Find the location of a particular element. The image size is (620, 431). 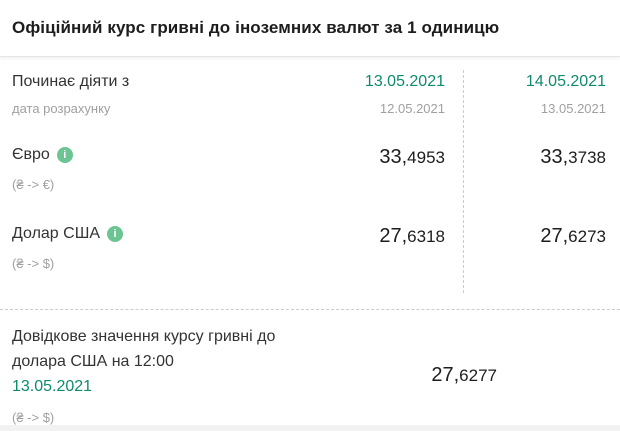

reference-pair: (₴ -> $) is located at coordinates (33, 417).